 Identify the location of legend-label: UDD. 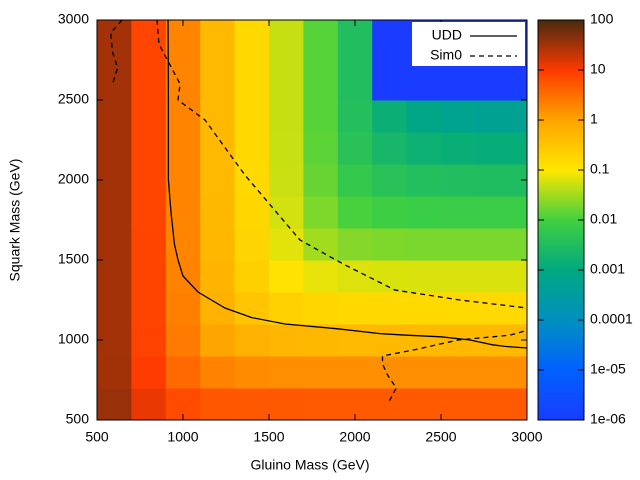
(447, 35).